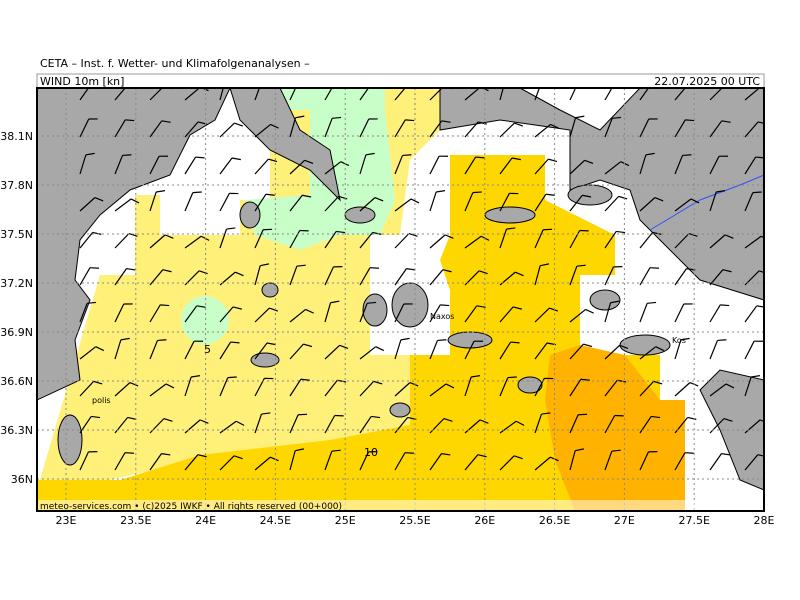 Image resolution: width=800 pixels, height=600 pixels. What do you see at coordinates (66, 520) in the screenshot?
I see `lon-label: 23E` at bounding box center [66, 520].